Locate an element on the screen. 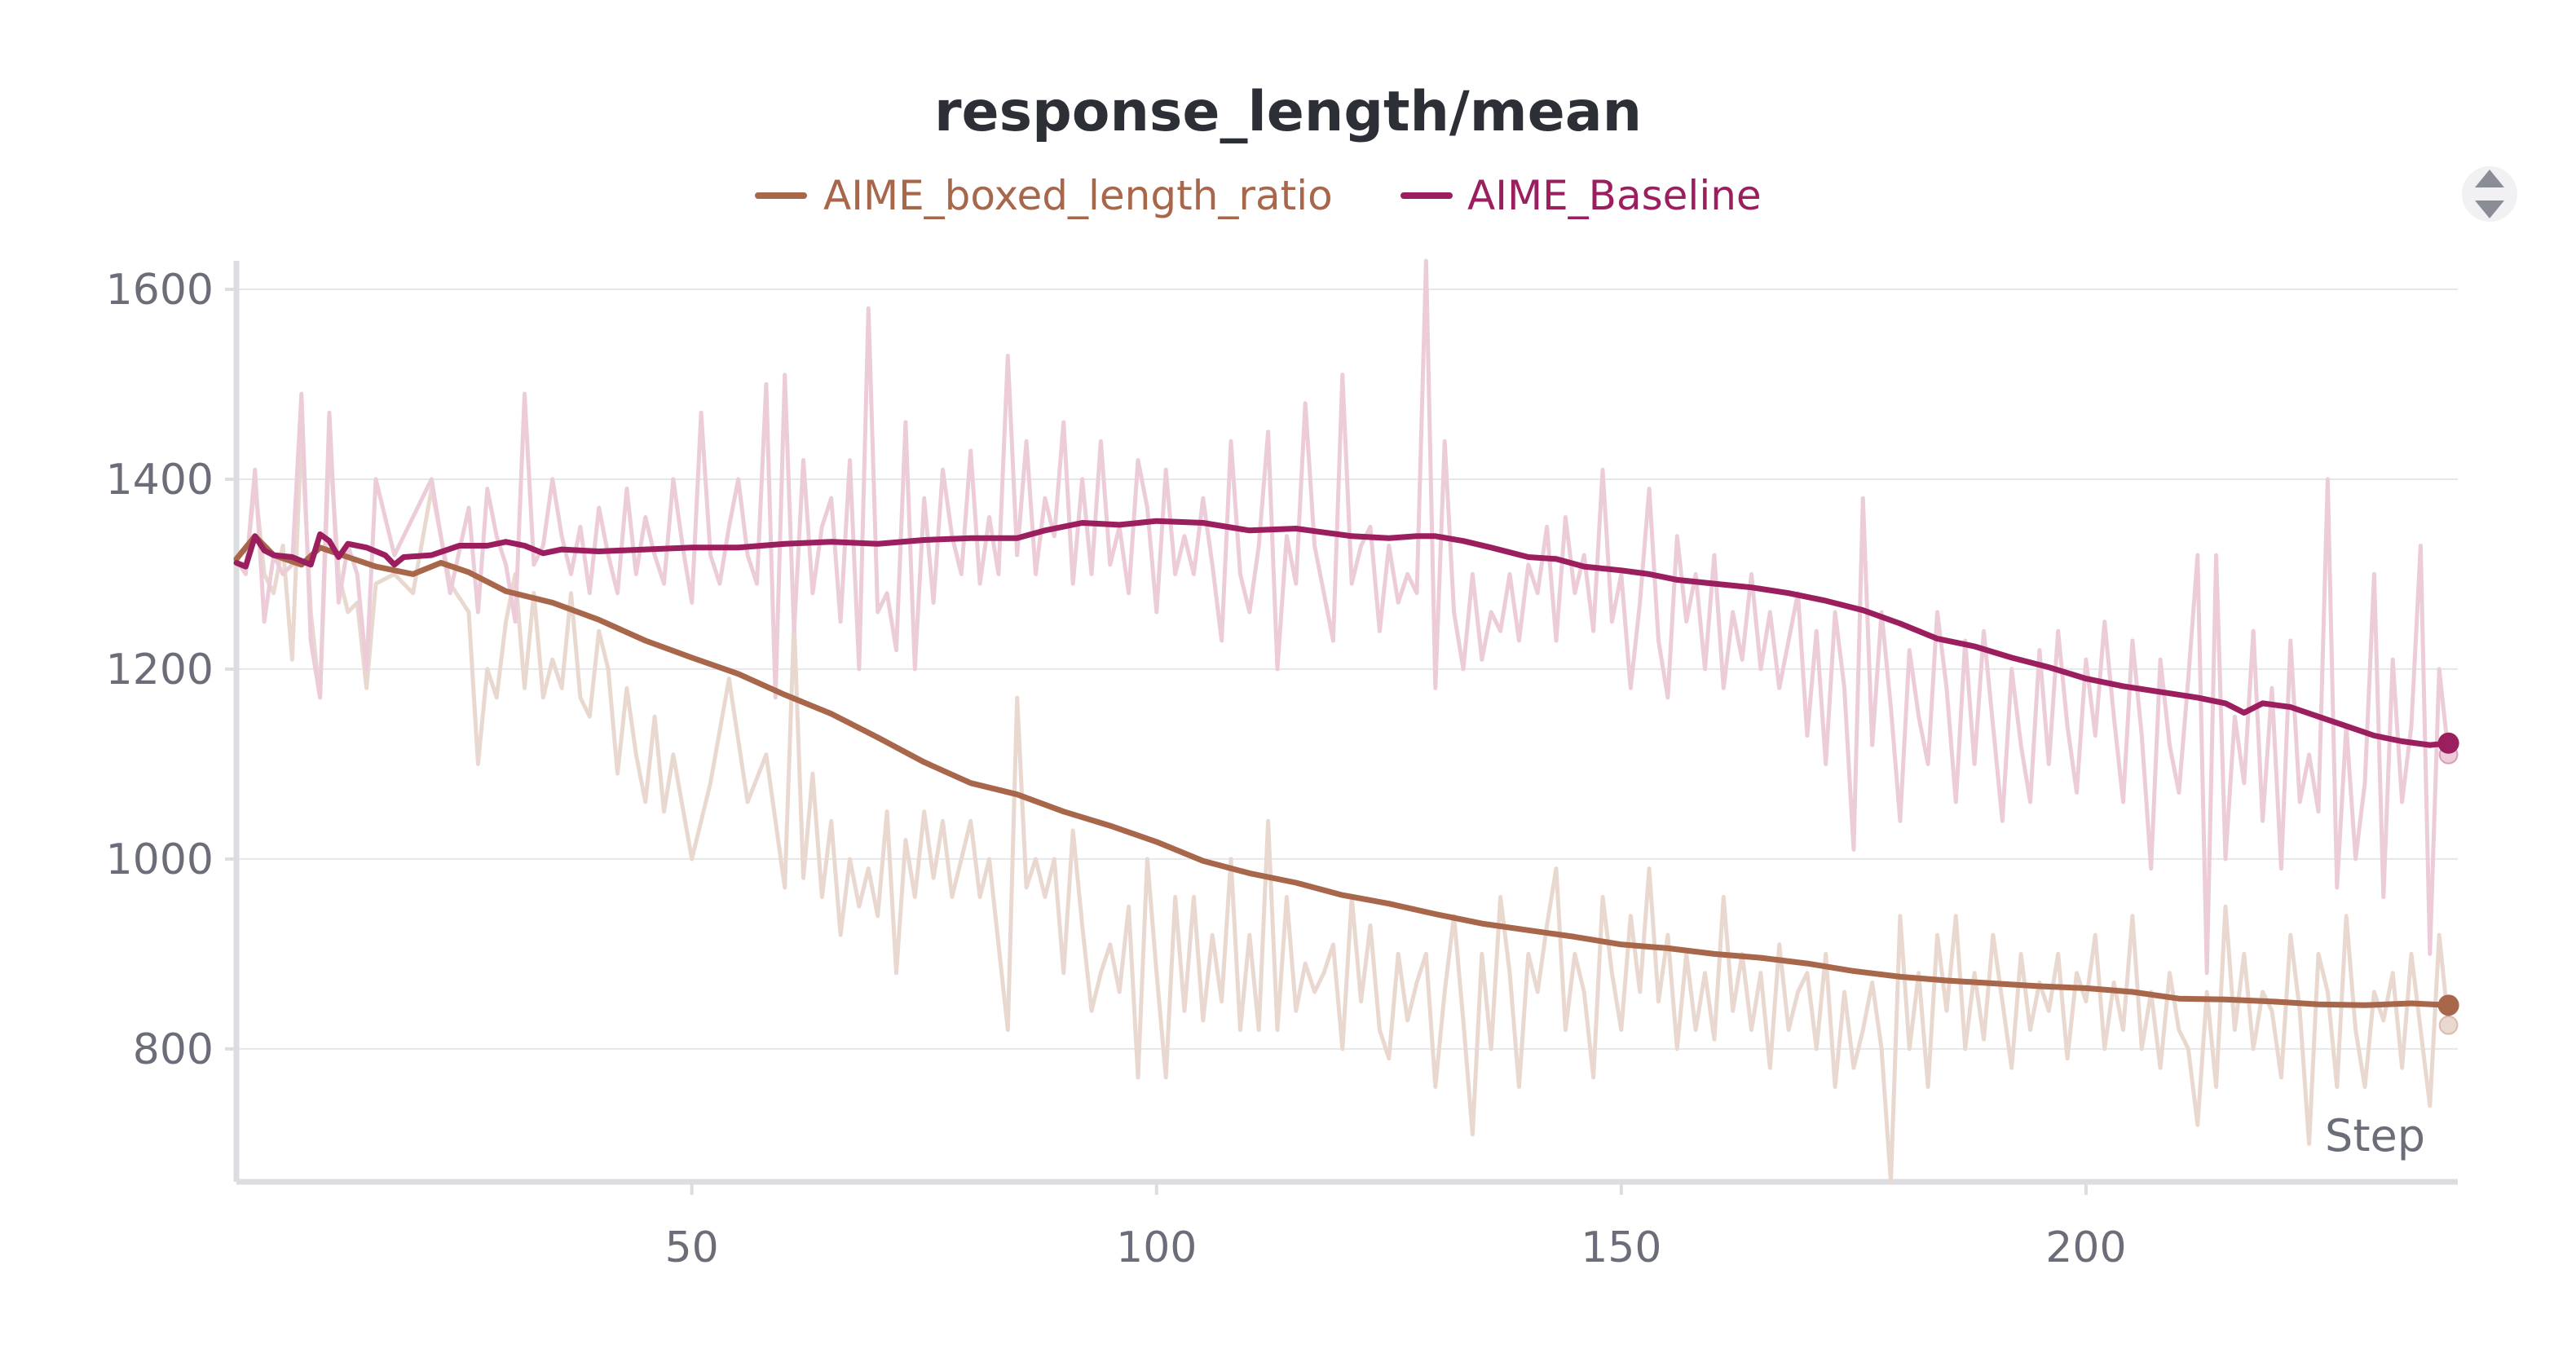 This screenshot has height=1353, width=2576. legend-label-aime-boxed-length-ratio: AIME_boxed_length_ratio is located at coordinates (1078, 195).